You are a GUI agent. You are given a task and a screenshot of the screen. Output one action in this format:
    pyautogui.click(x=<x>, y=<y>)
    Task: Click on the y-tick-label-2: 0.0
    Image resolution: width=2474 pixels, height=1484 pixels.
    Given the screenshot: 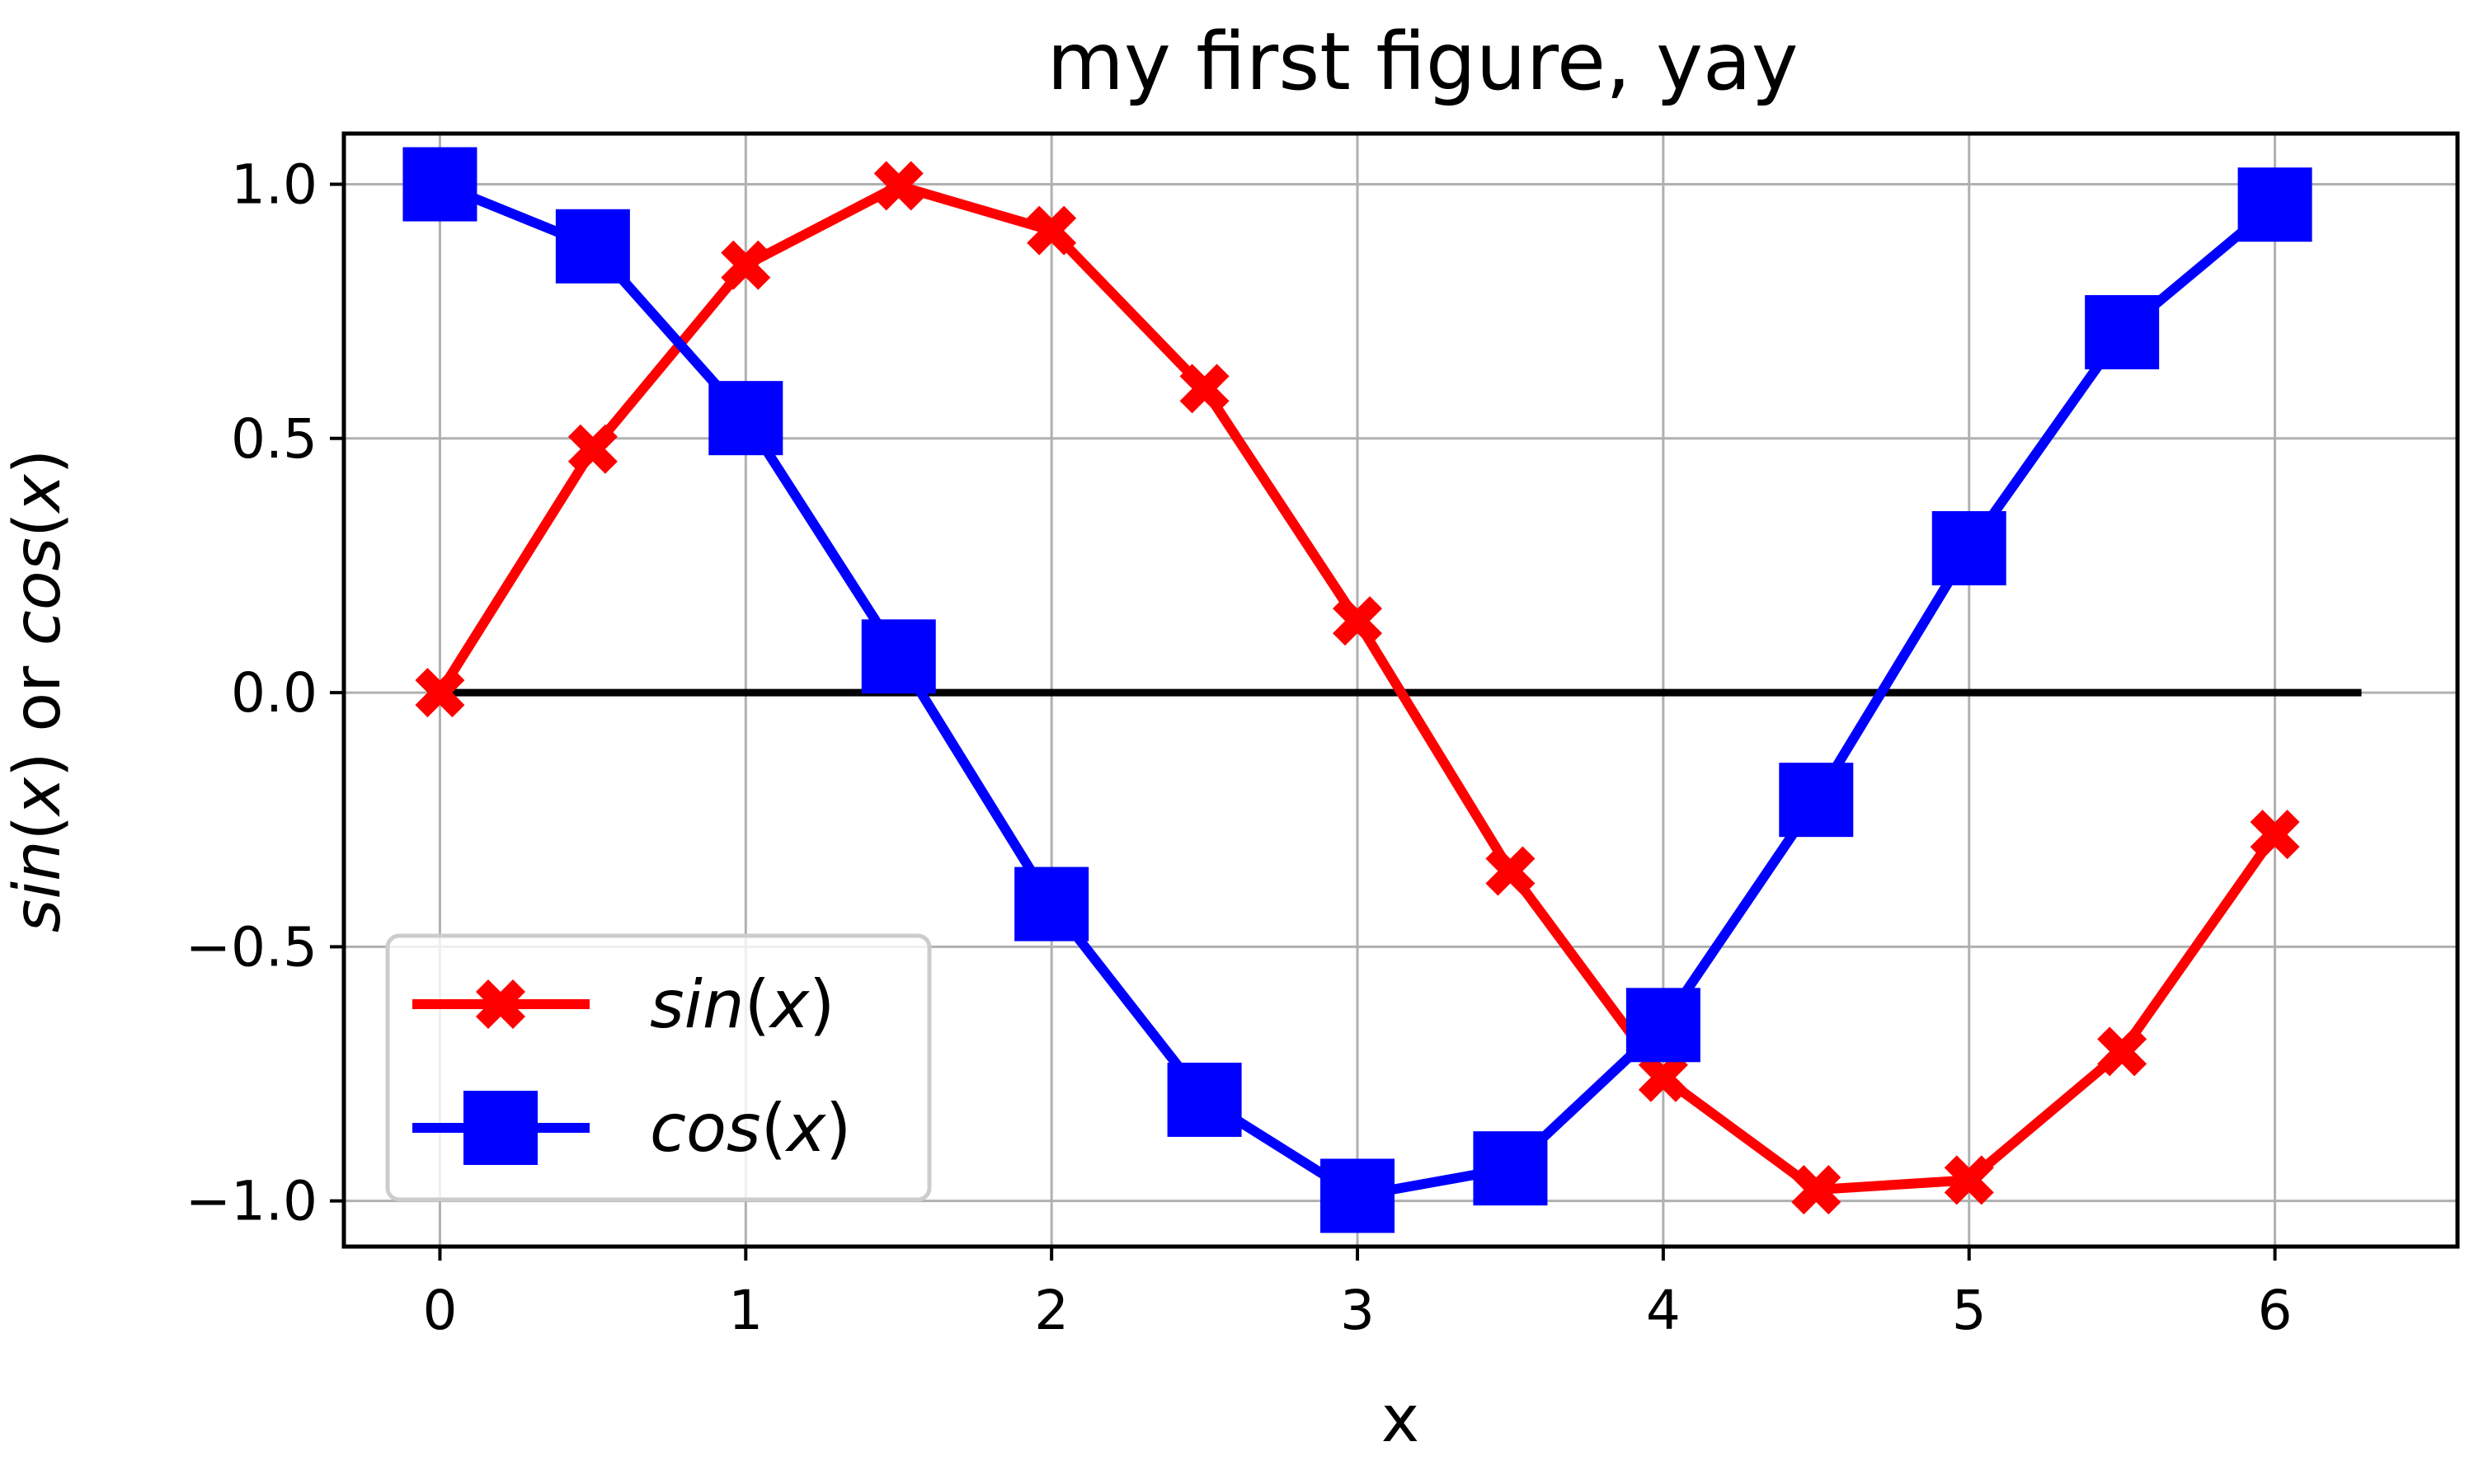 What is the action you would take?
    pyautogui.click(x=274, y=693)
    